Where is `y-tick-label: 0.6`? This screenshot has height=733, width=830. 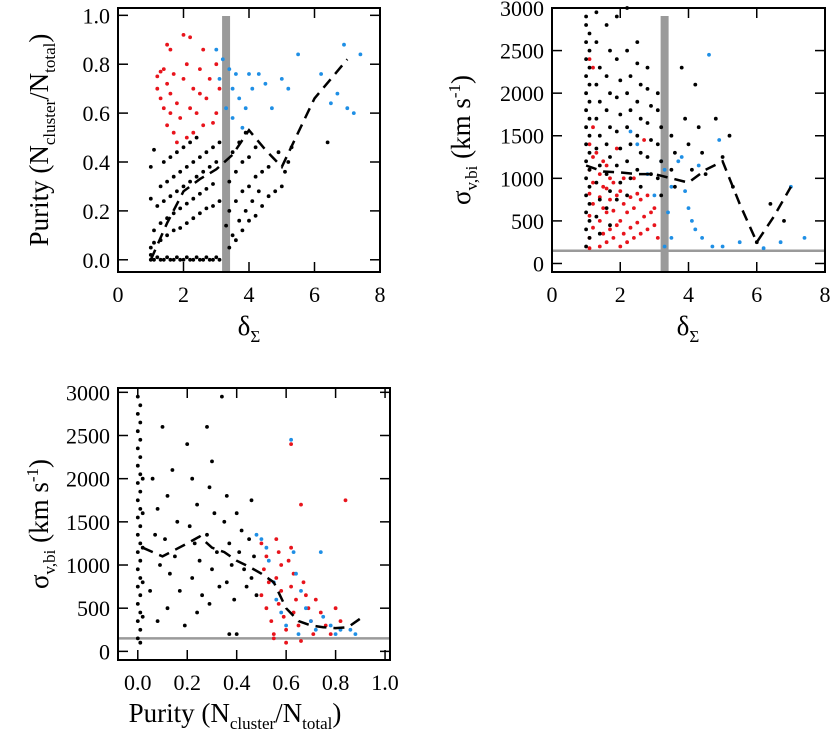 y-tick-label: 0.6 is located at coordinates (97, 113).